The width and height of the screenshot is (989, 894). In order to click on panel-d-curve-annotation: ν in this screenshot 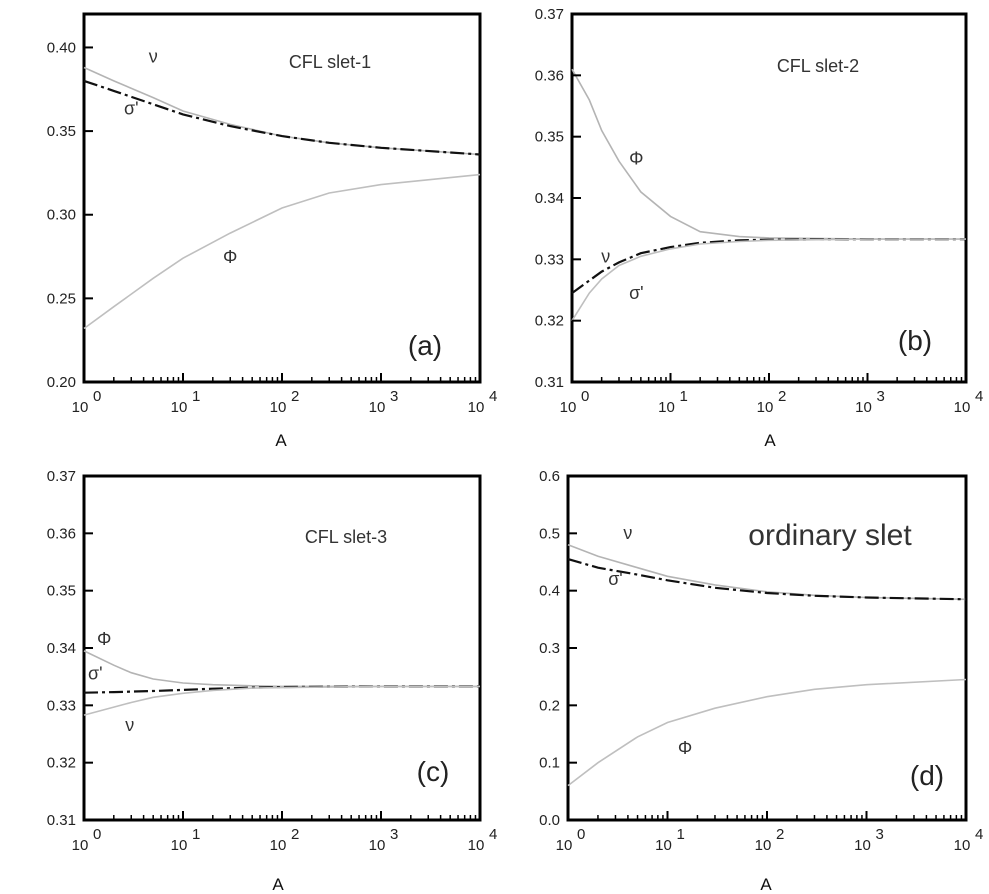, I will do `click(627, 533)`.